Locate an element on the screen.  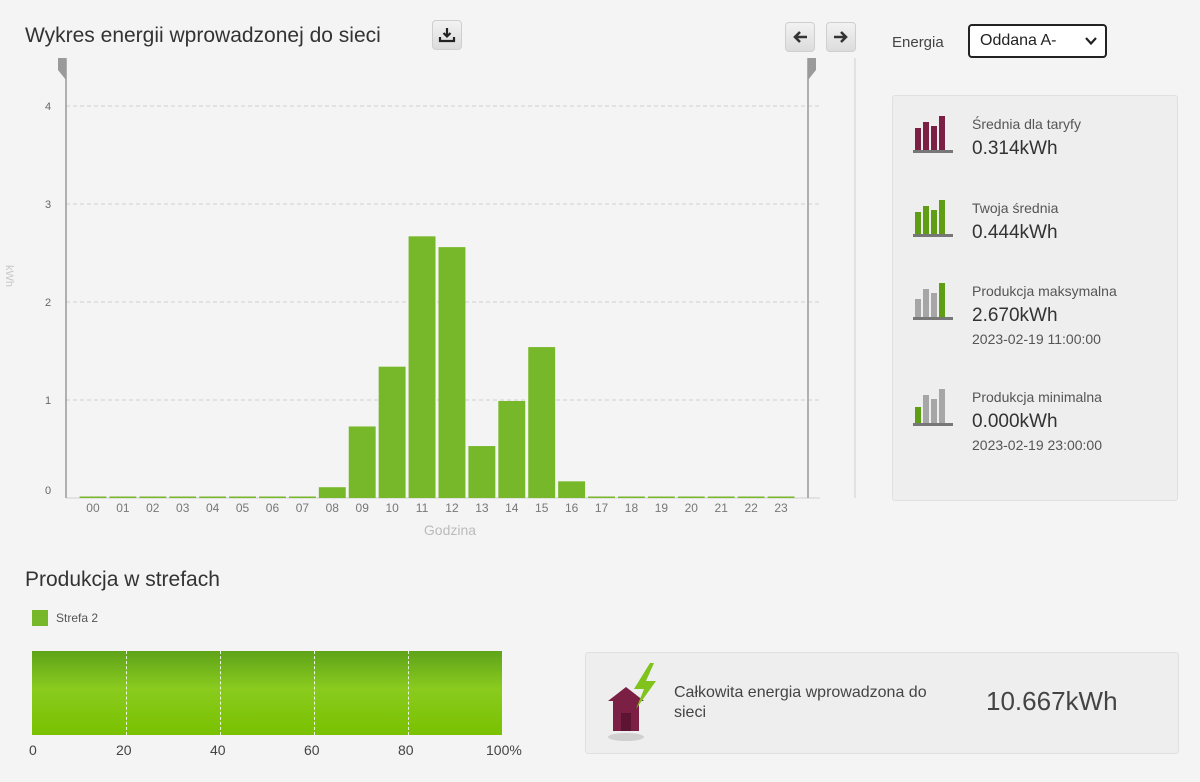
legend-label: Strefa 2 is located at coordinates (77, 618).